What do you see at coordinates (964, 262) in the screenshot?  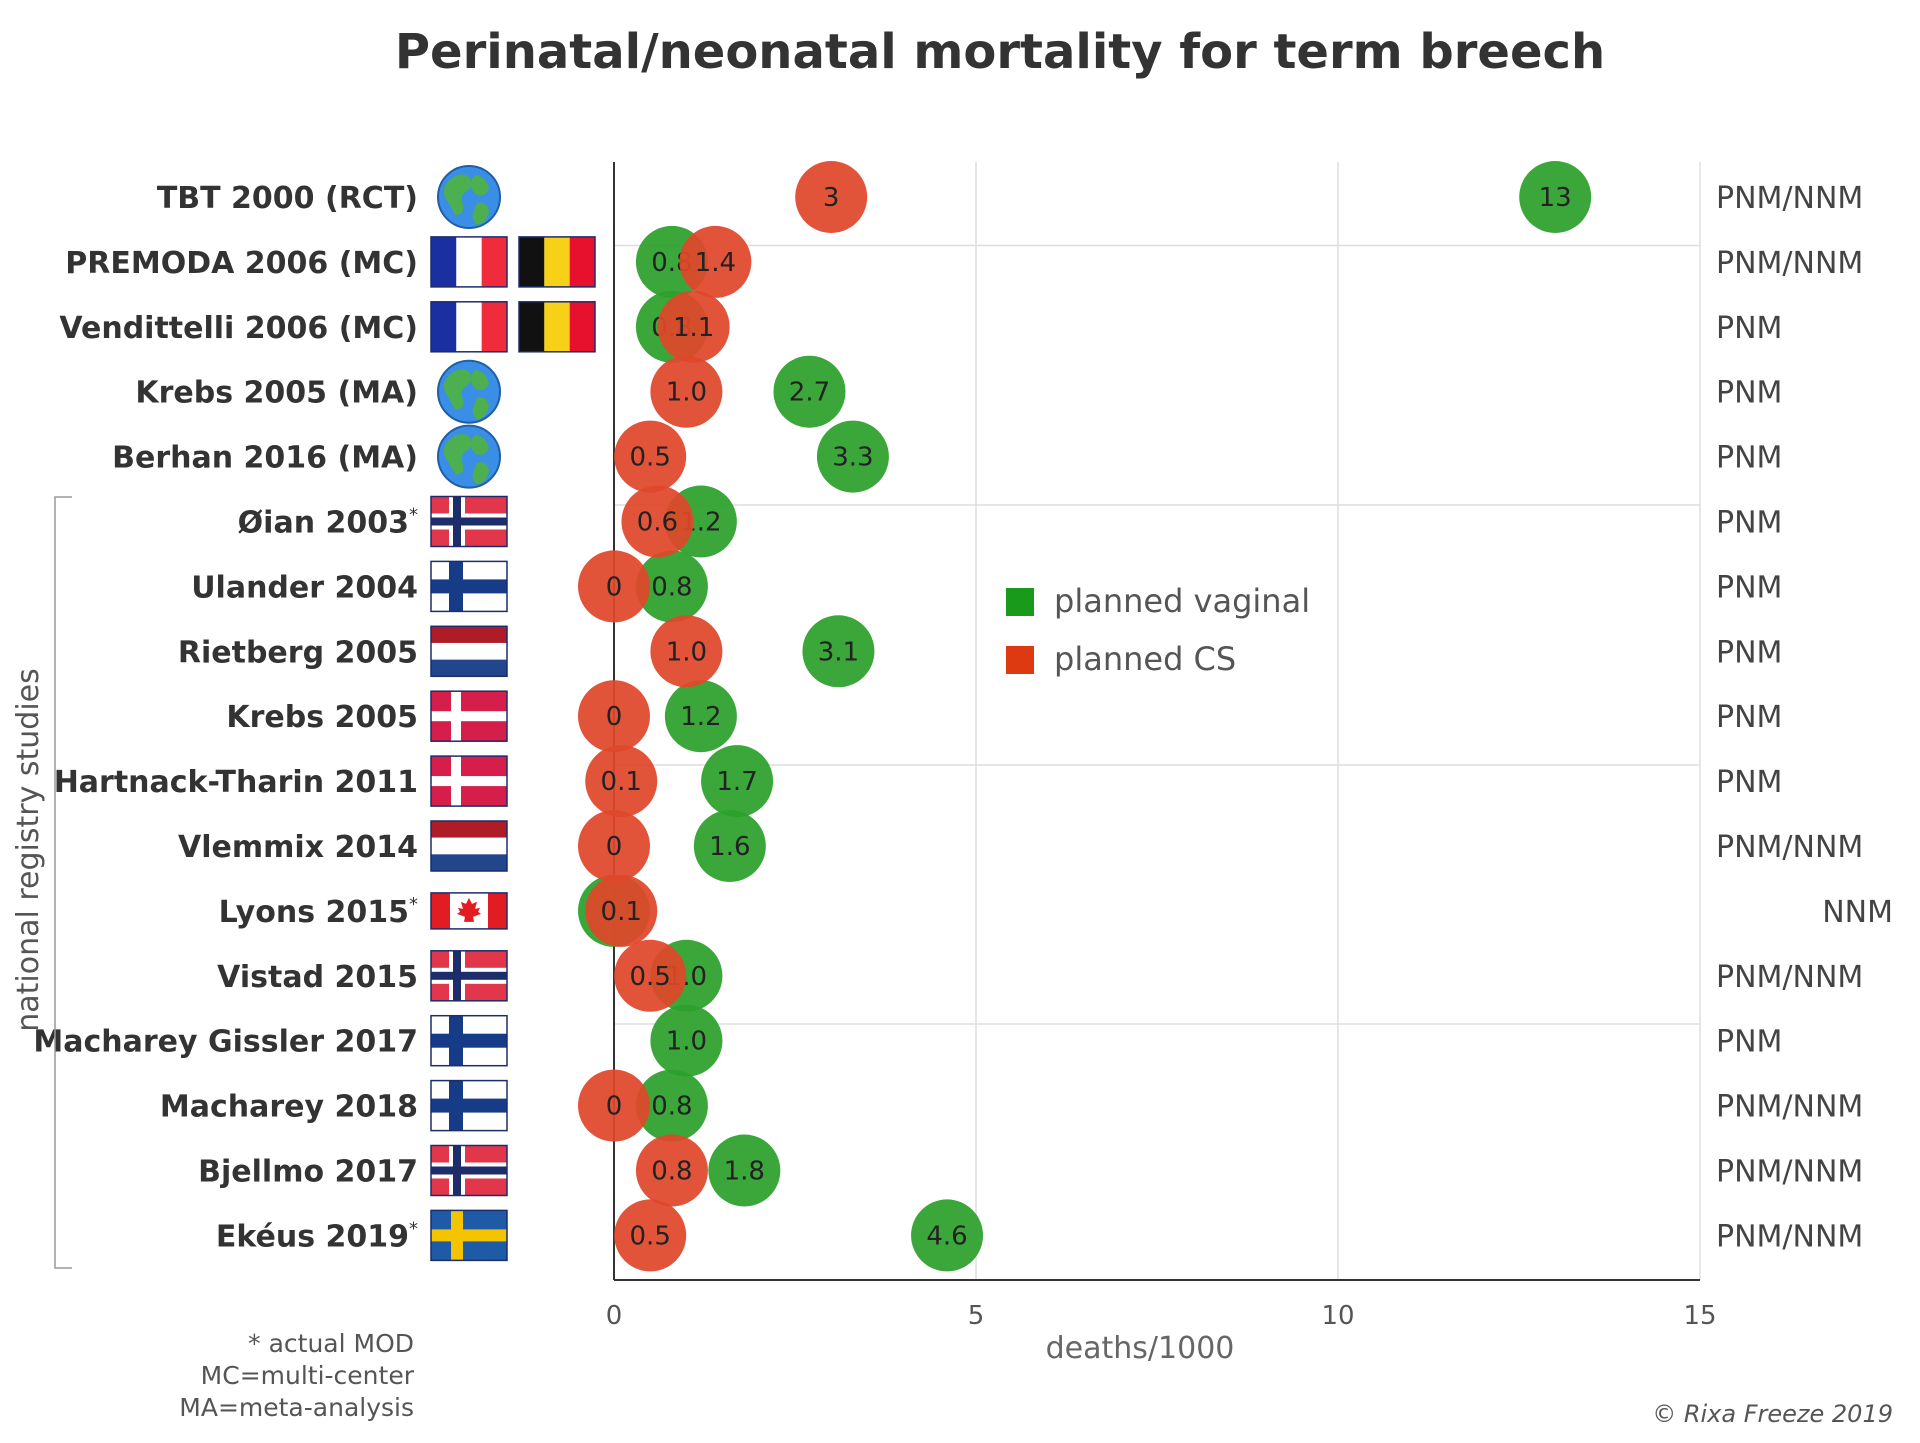 I see `study-row: PREMODA 2006 (MC) PNM/NNM` at bounding box center [964, 262].